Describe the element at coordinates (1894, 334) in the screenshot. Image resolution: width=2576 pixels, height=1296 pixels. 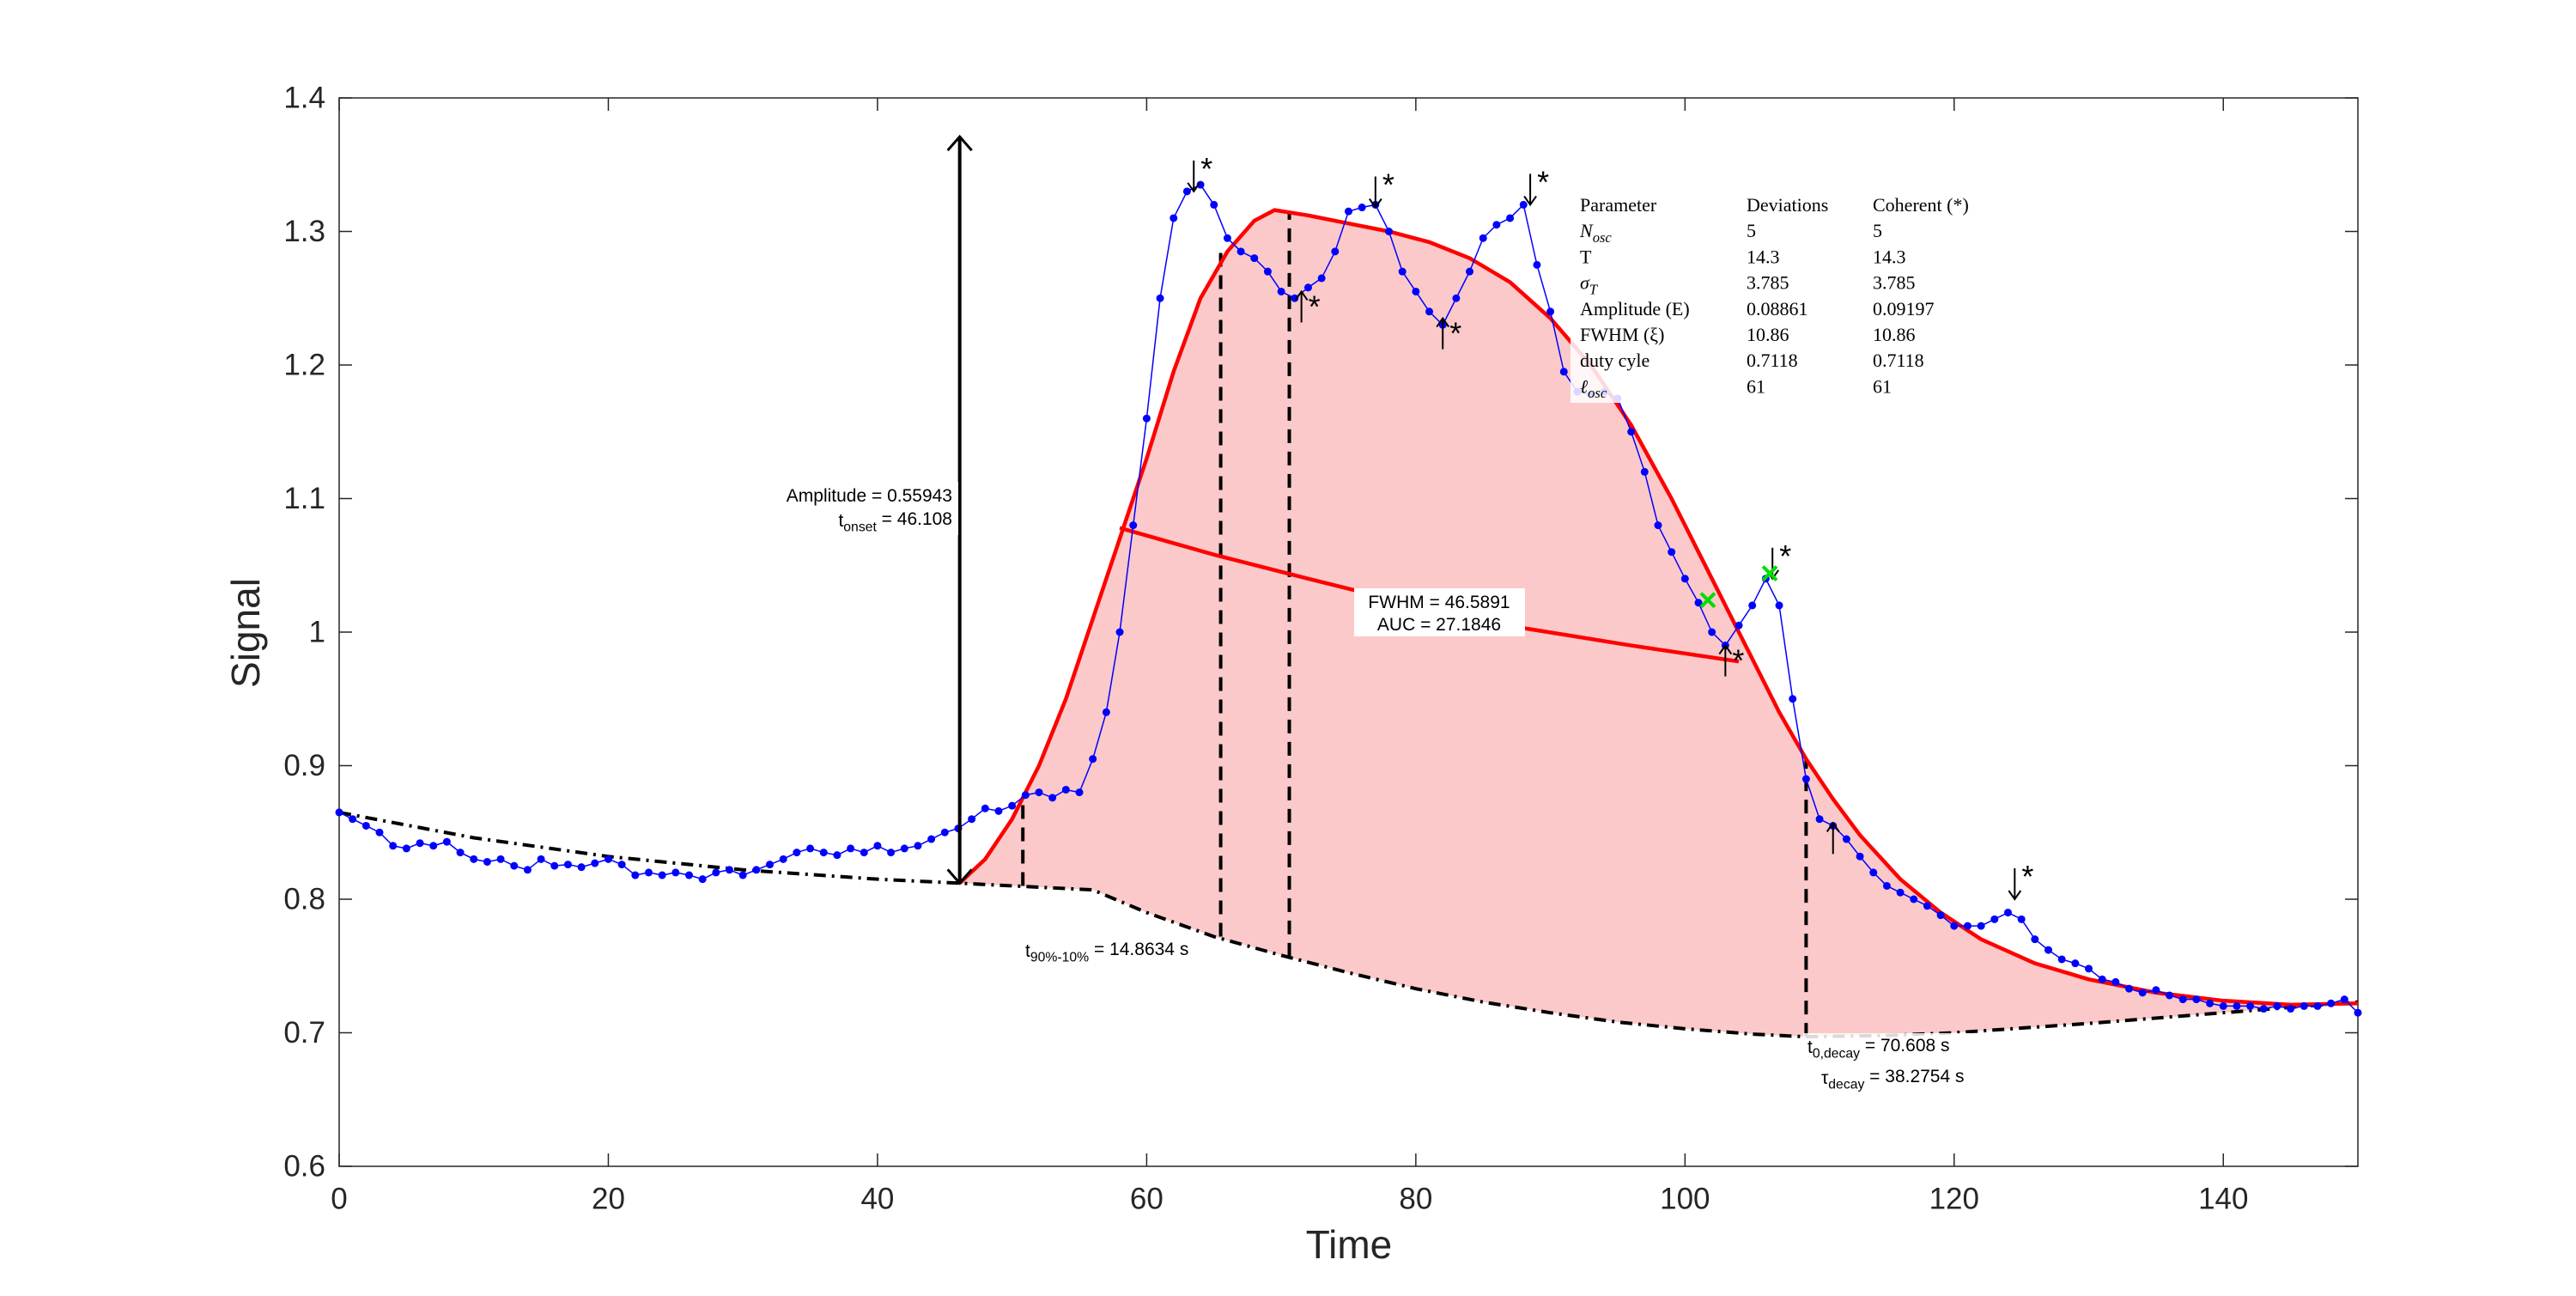
I see `table-cell: 10.86` at that location.